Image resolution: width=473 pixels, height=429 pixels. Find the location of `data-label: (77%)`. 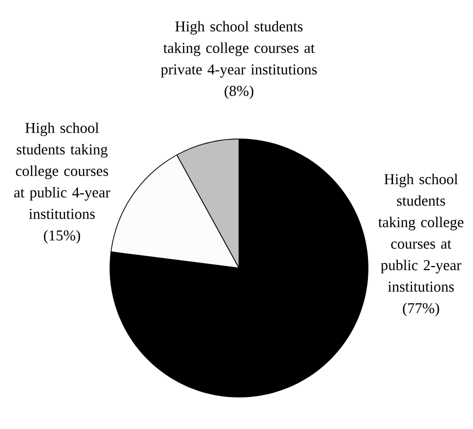

data-label: (77%) is located at coordinates (421, 309).